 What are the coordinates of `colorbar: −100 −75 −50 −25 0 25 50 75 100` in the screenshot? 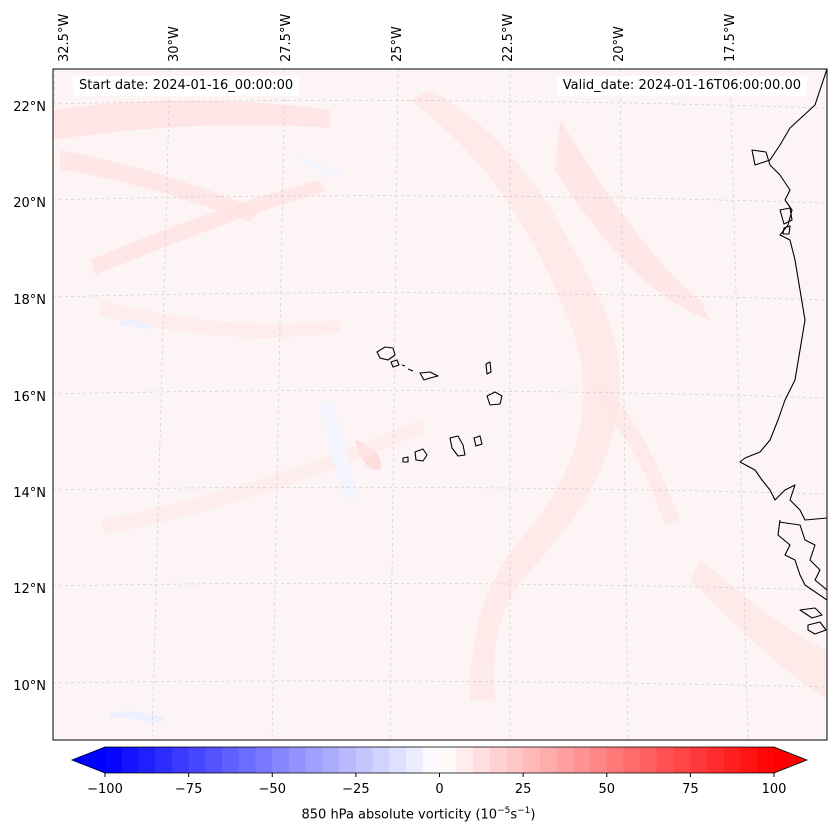 It's located at (439, 771).